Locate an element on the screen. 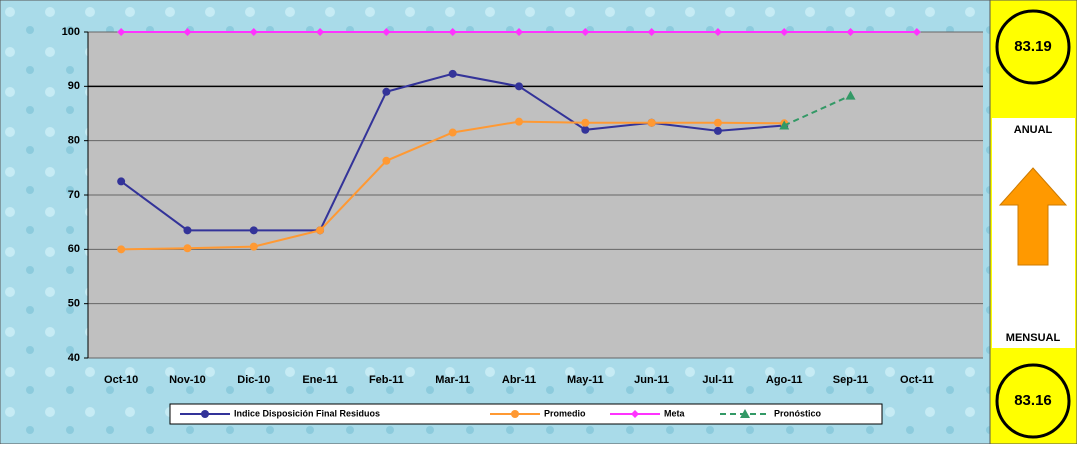 This screenshot has width=1077, height=449. y-tick-label: 80 is located at coordinates (74, 141).